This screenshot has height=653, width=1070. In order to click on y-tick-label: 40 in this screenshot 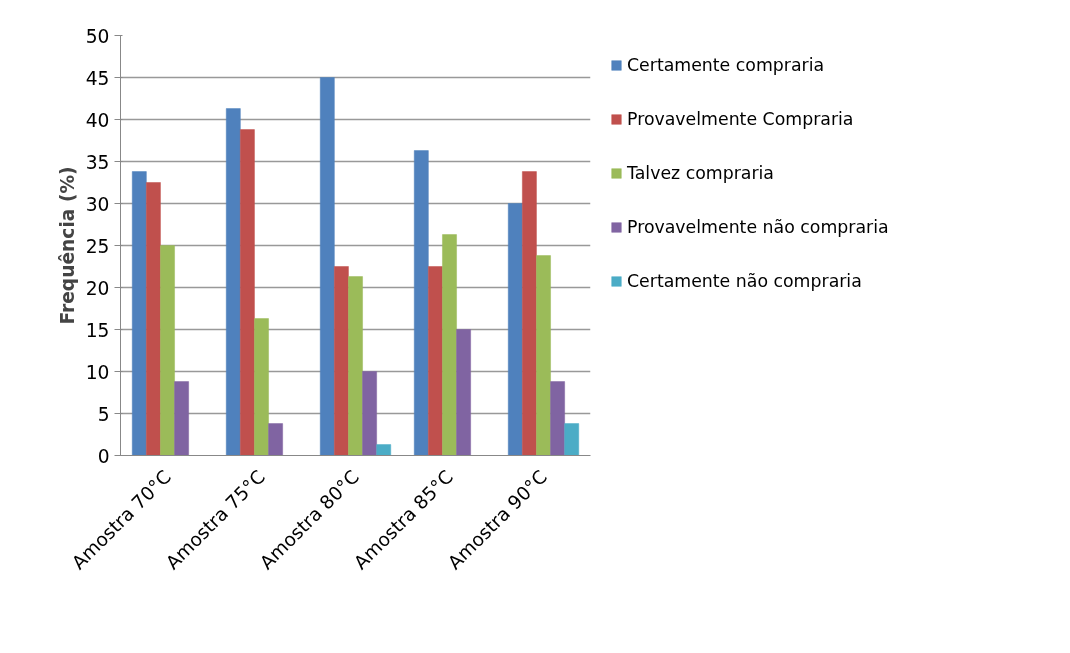, I will do `click(97, 120)`.